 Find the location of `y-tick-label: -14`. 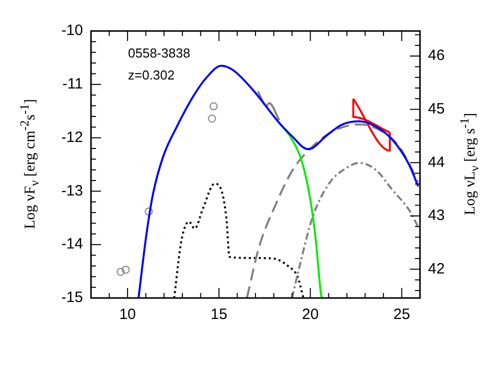

y-tick-label: -14 is located at coordinates (72, 244).